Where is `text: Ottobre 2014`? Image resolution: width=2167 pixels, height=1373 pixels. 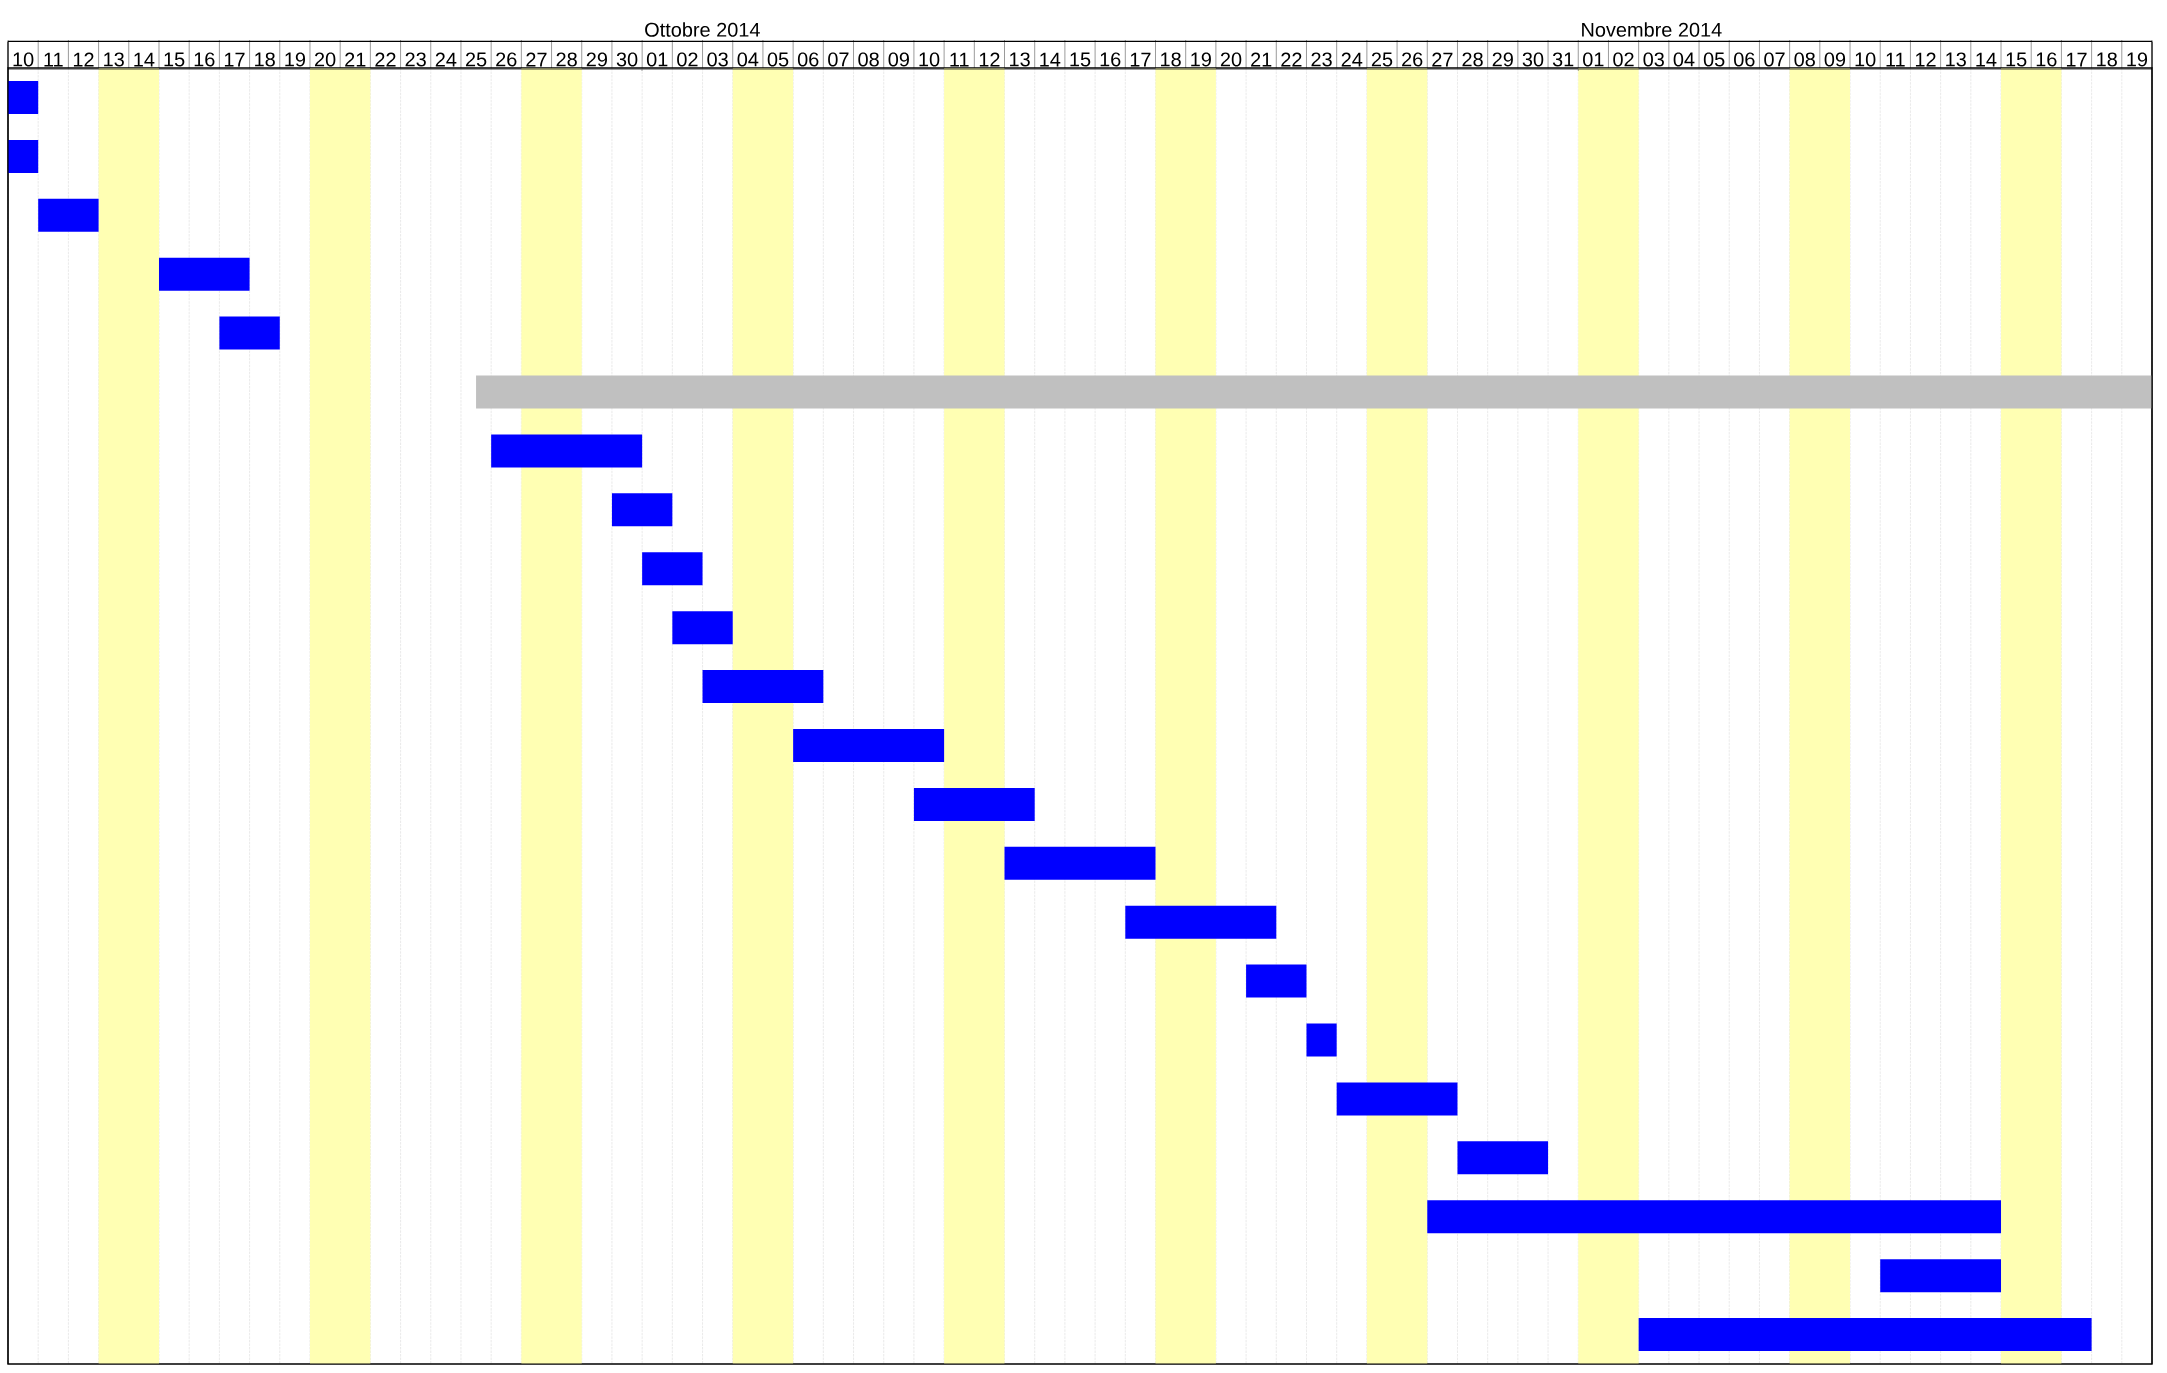 text: Ottobre 2014 is located at coordinates (702, 29).